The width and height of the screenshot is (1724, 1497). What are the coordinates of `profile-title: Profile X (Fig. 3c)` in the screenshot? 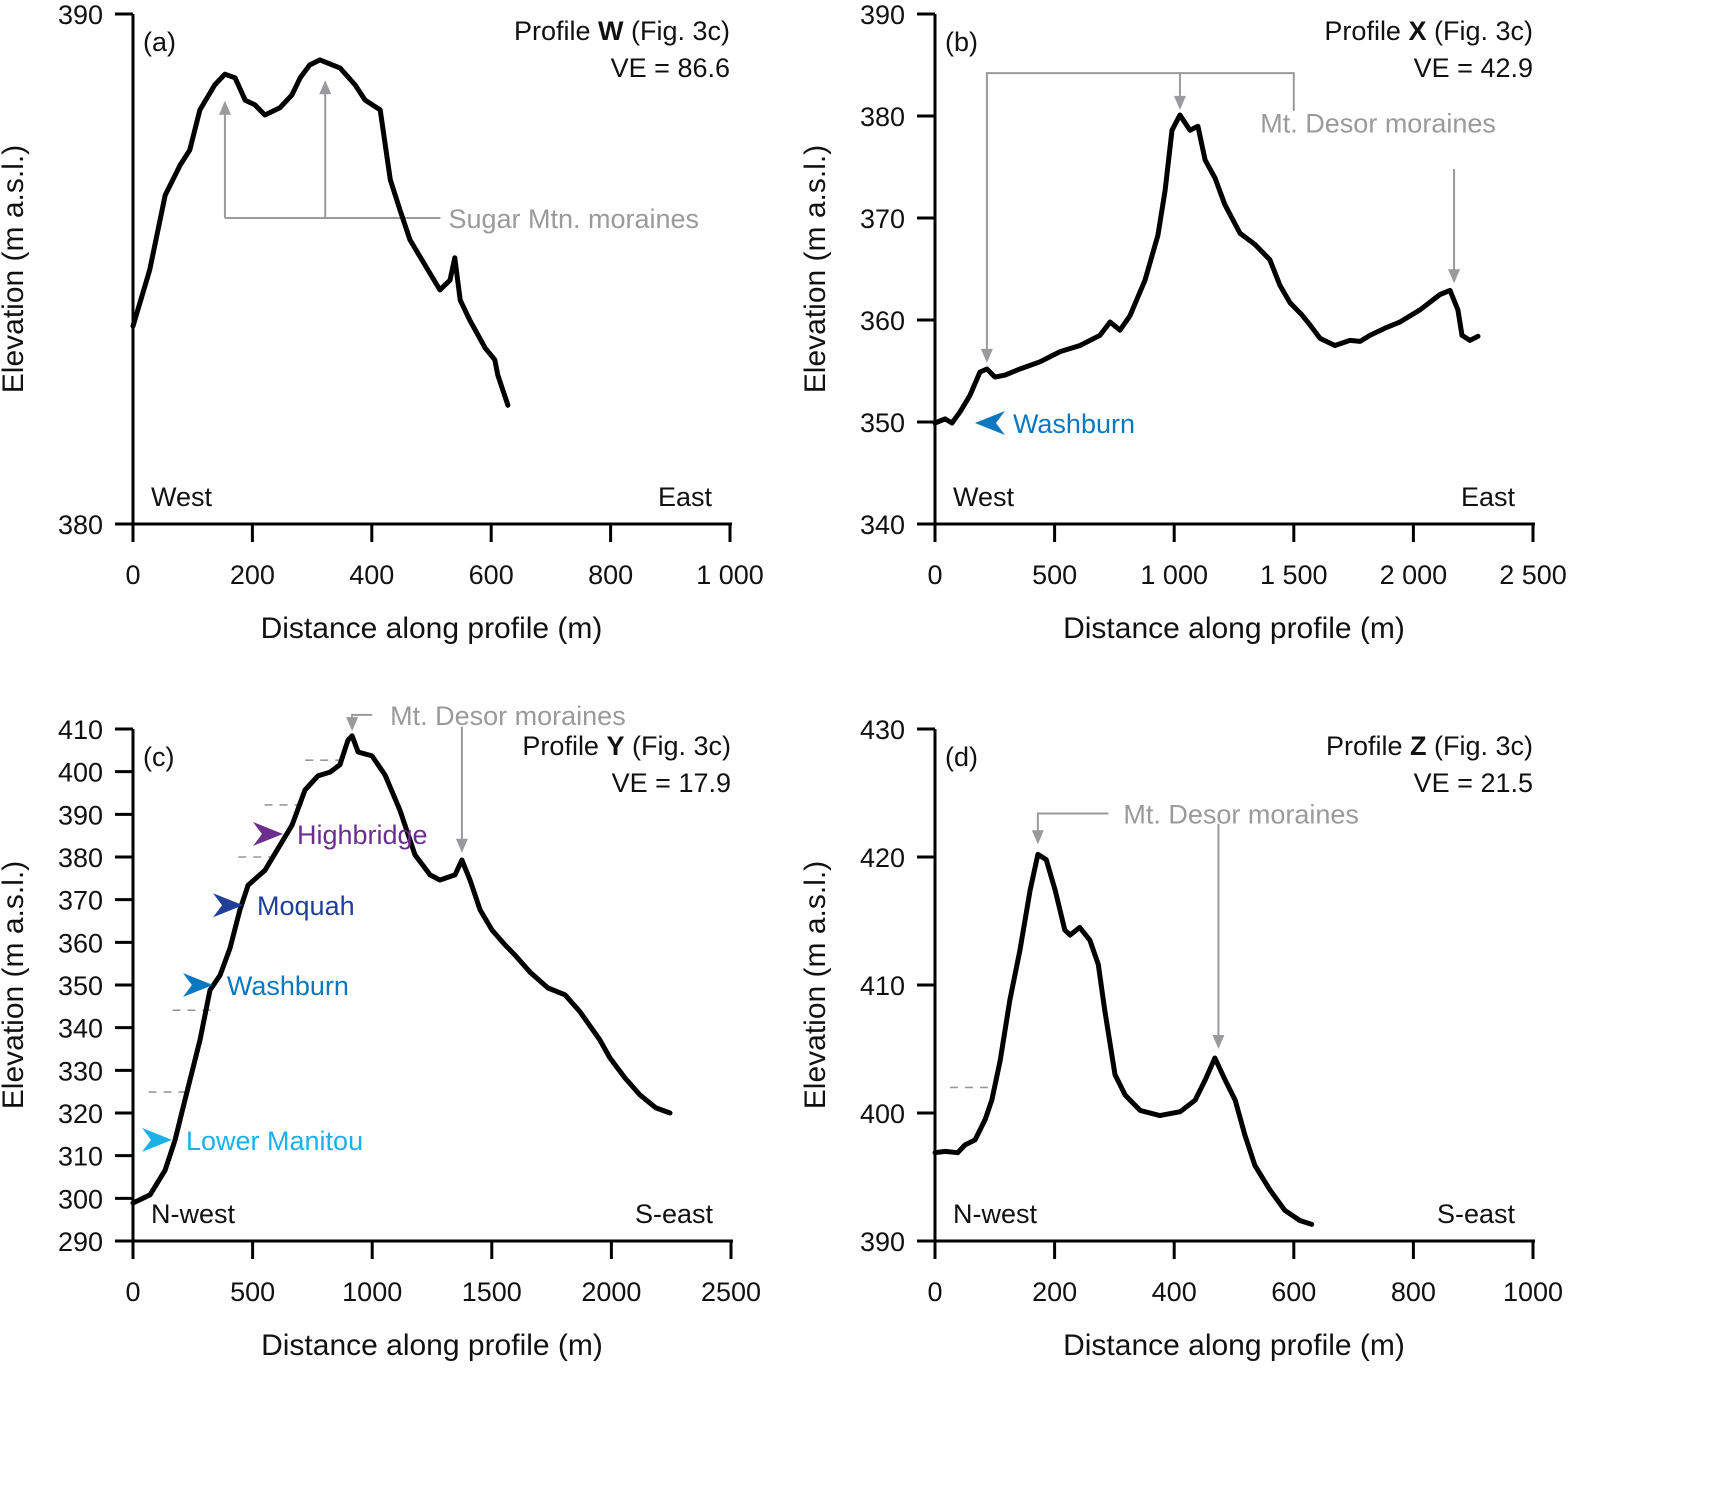 It's located at (1428, 31).